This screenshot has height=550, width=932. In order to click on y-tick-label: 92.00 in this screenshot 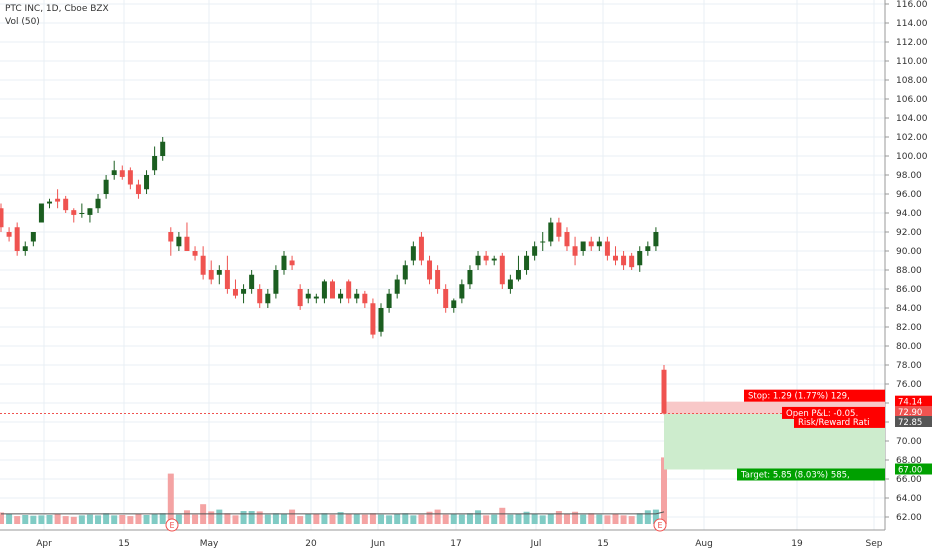, I will do `click(909, 233)`.